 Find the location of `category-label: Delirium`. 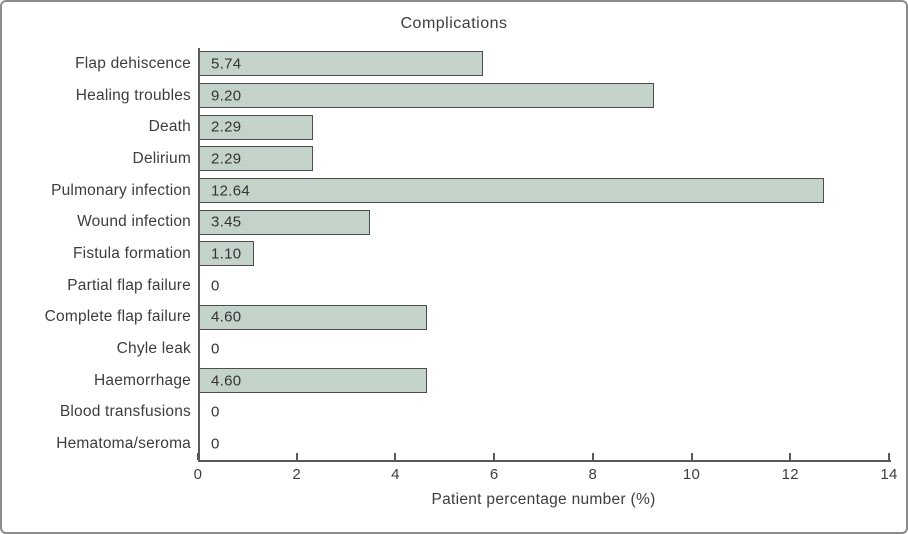

category-label: Delirium is located at coordinates (161, 158).